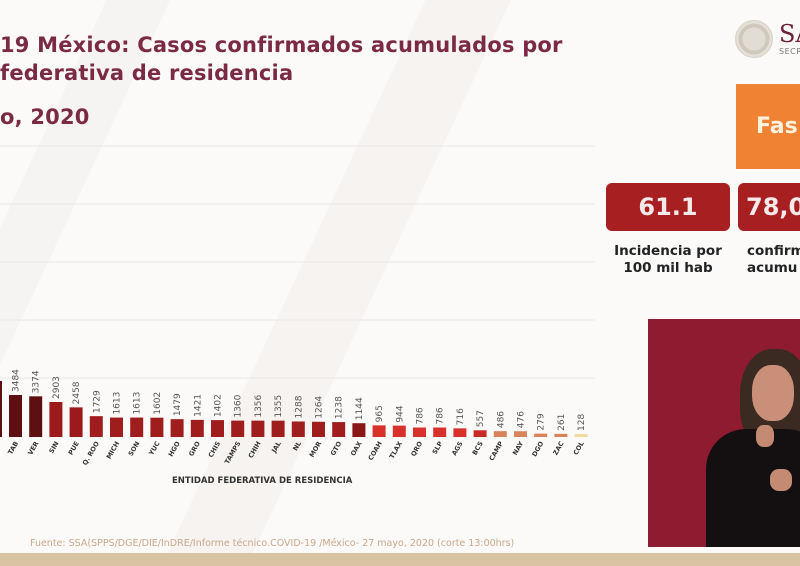  I want to click on chart-bars, so click(294, 409).